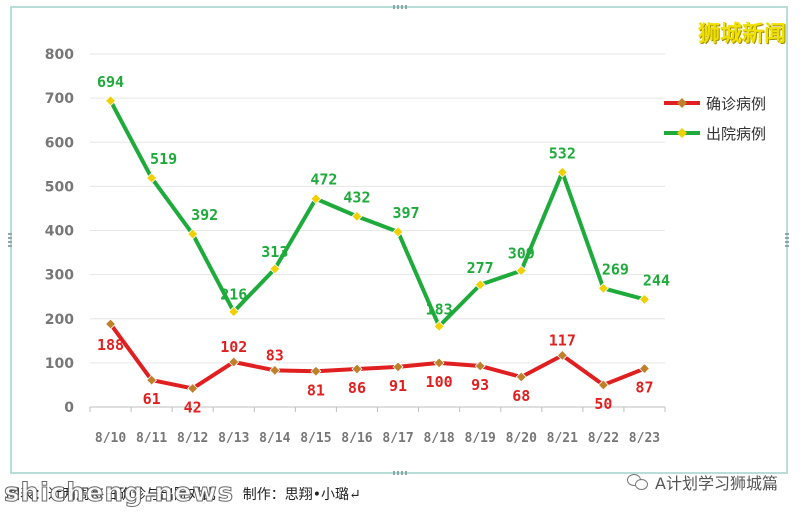 This screenshot has width=800, height=516. Describe the element at coordinates (59, 364) in the screenshot. I see `y-tick-label: 100` at that location.